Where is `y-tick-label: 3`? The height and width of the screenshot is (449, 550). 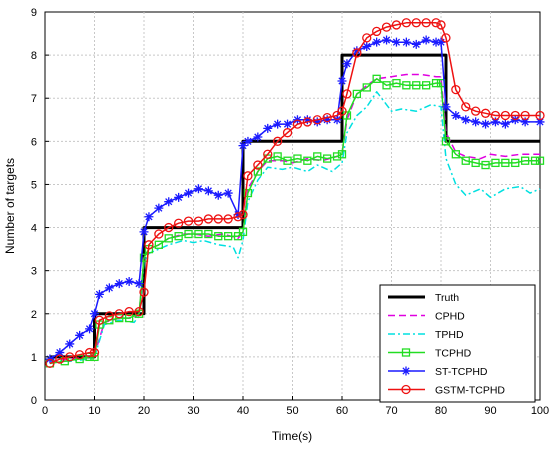
y-tick-label: 3 is located at coordinates (34, 272).